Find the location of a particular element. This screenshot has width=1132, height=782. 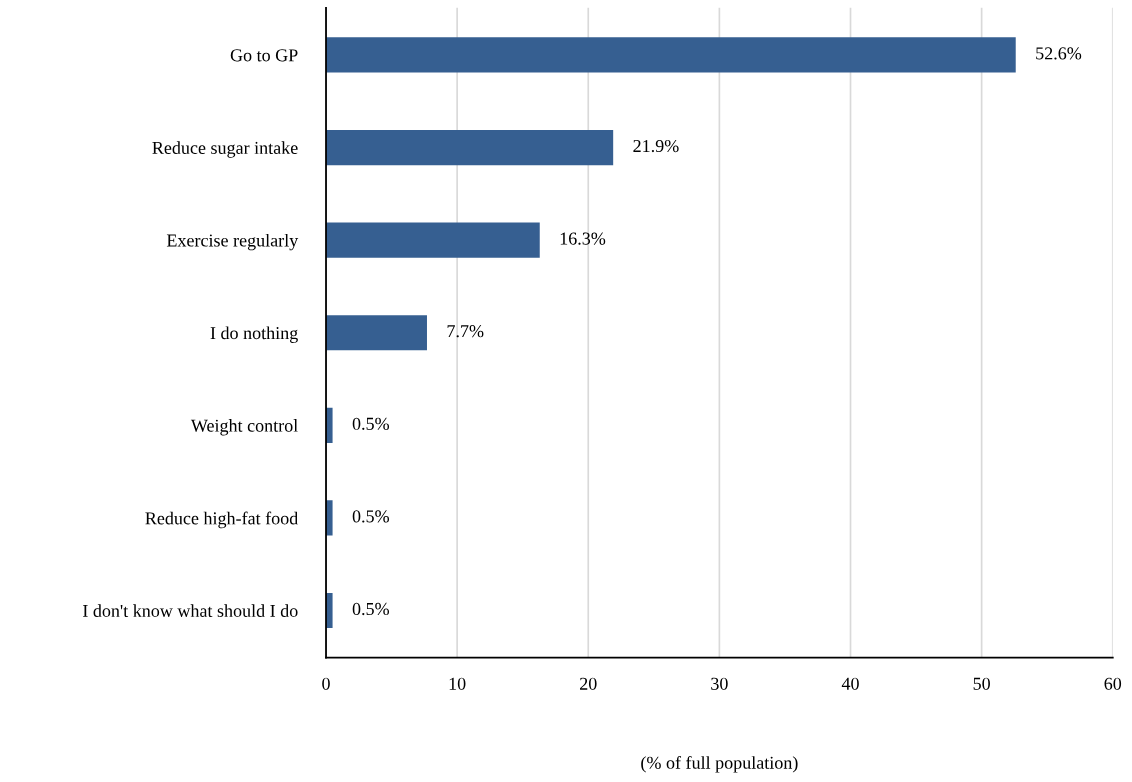

y-tick-label: Reduce high-fat food is located at coordinates (222, 520).